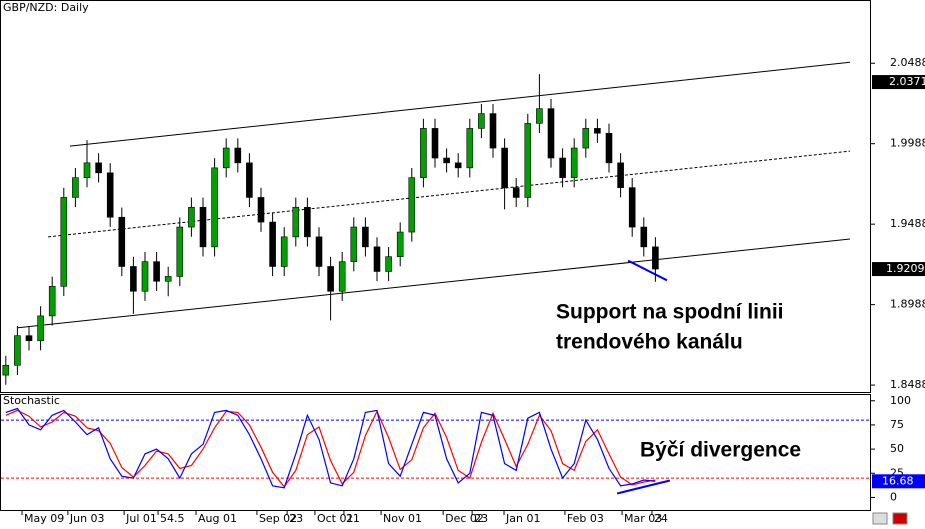  Describe the element at coordinates (893, 496) in the screenshot. I see `y-tick-label: 0` at that location.